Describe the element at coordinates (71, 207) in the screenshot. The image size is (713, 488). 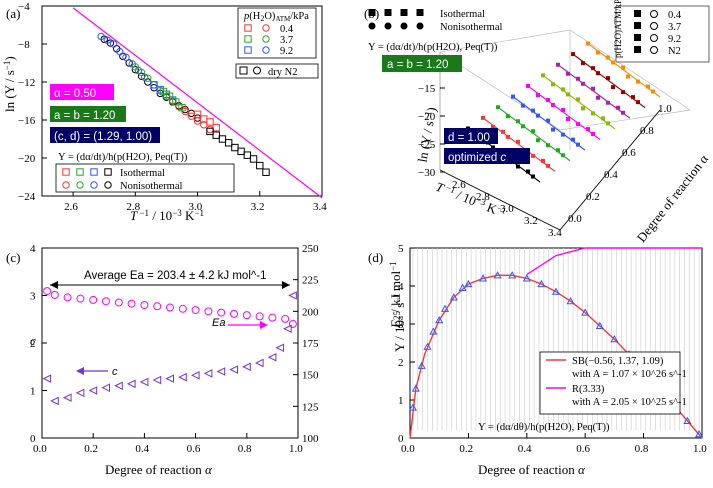
I see `panel-a-xtick-label: 2.6` at that location.